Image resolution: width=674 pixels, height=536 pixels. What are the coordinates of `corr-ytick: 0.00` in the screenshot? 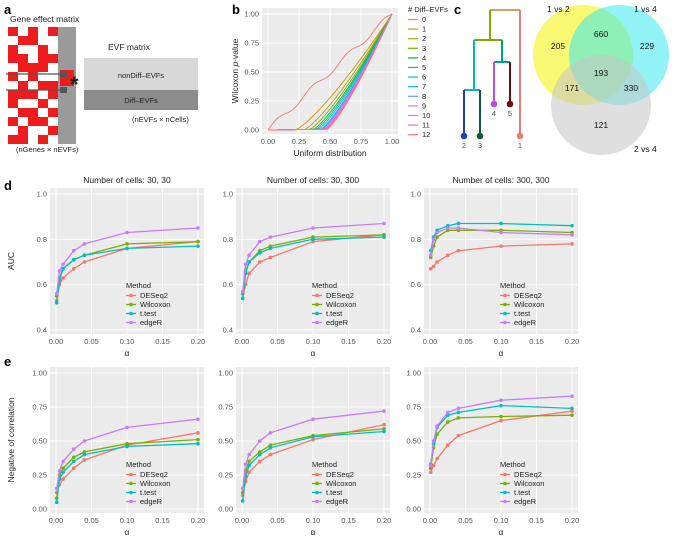 It's located at (225, 509).